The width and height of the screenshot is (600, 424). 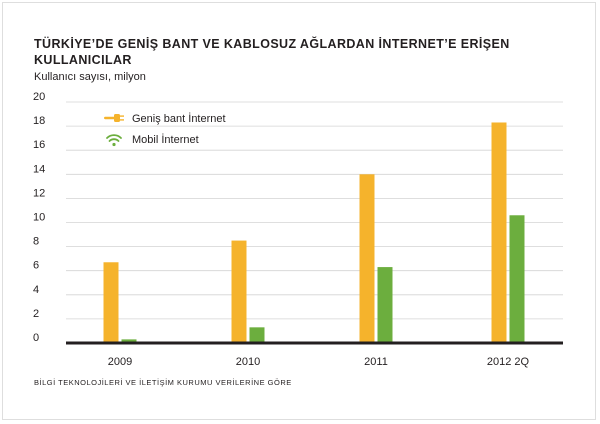 What do you see at coordinates (36, 314) in the screenshot?
I see `y-tick-label: 2` at bounding box center [36, 314].